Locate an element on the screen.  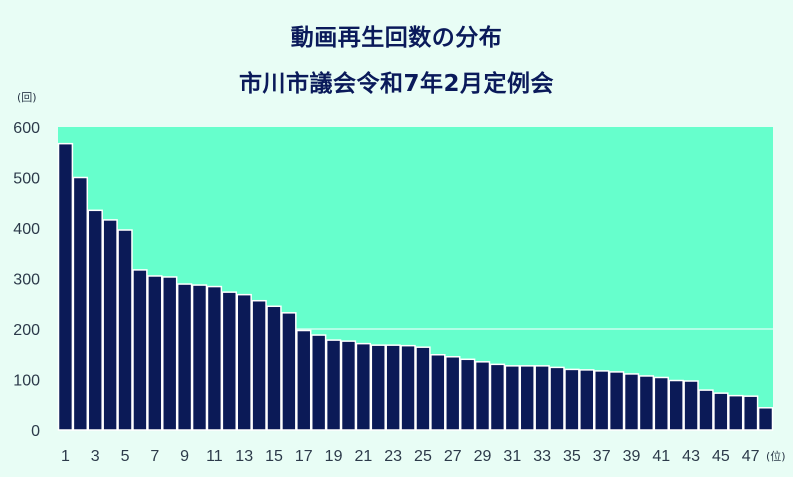
x-tick-label: 23 is located at coordinates (393, 456).